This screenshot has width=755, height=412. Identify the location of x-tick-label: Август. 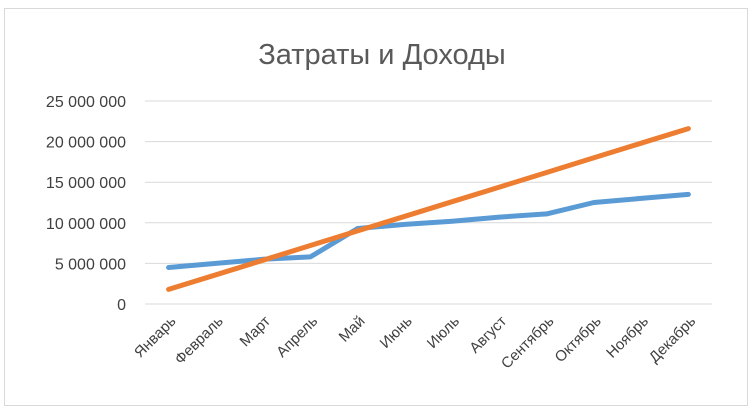
(488, 335).